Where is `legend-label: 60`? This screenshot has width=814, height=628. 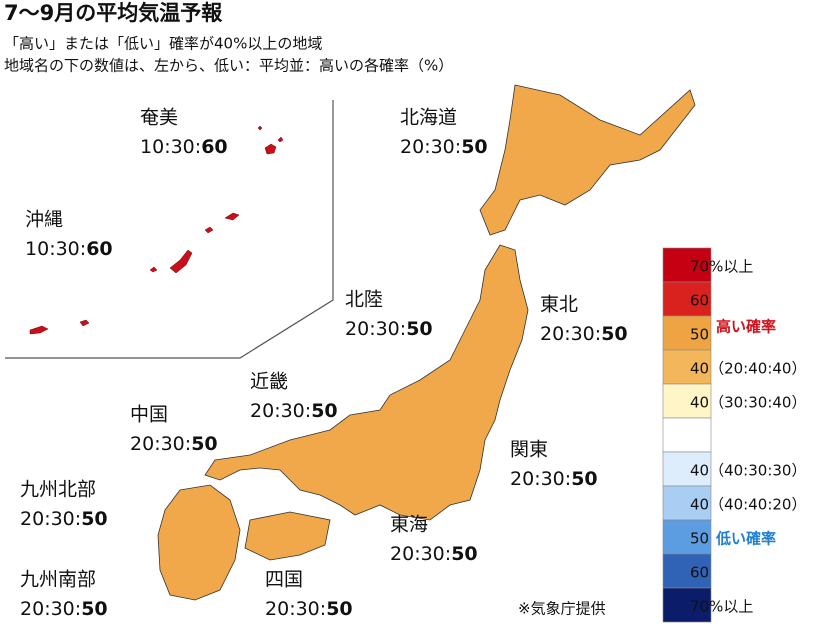
legend-label: 60 is located at coordinates (699, 301).